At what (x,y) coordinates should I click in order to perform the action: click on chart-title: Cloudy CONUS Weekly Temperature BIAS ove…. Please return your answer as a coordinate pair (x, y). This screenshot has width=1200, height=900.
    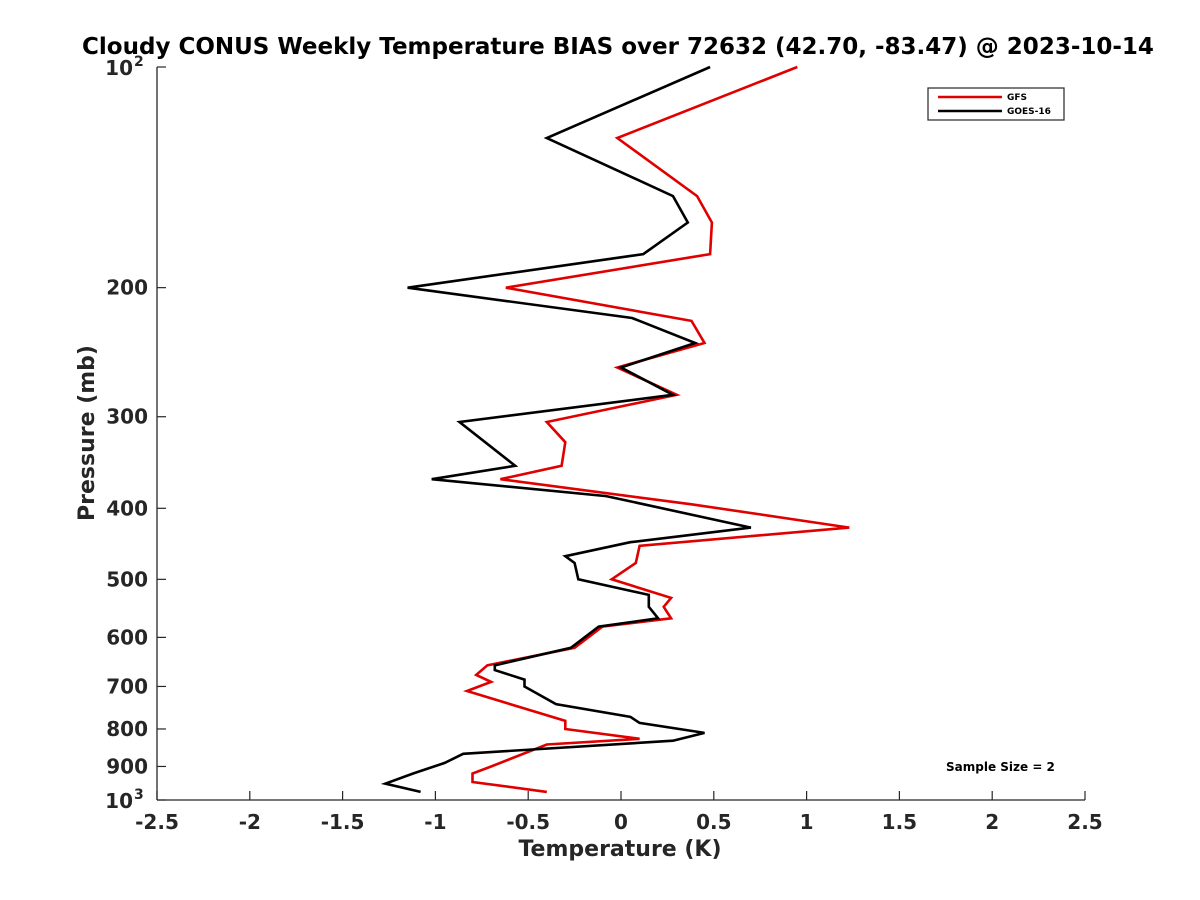
    Looking at the image, I should click on (618, 47).